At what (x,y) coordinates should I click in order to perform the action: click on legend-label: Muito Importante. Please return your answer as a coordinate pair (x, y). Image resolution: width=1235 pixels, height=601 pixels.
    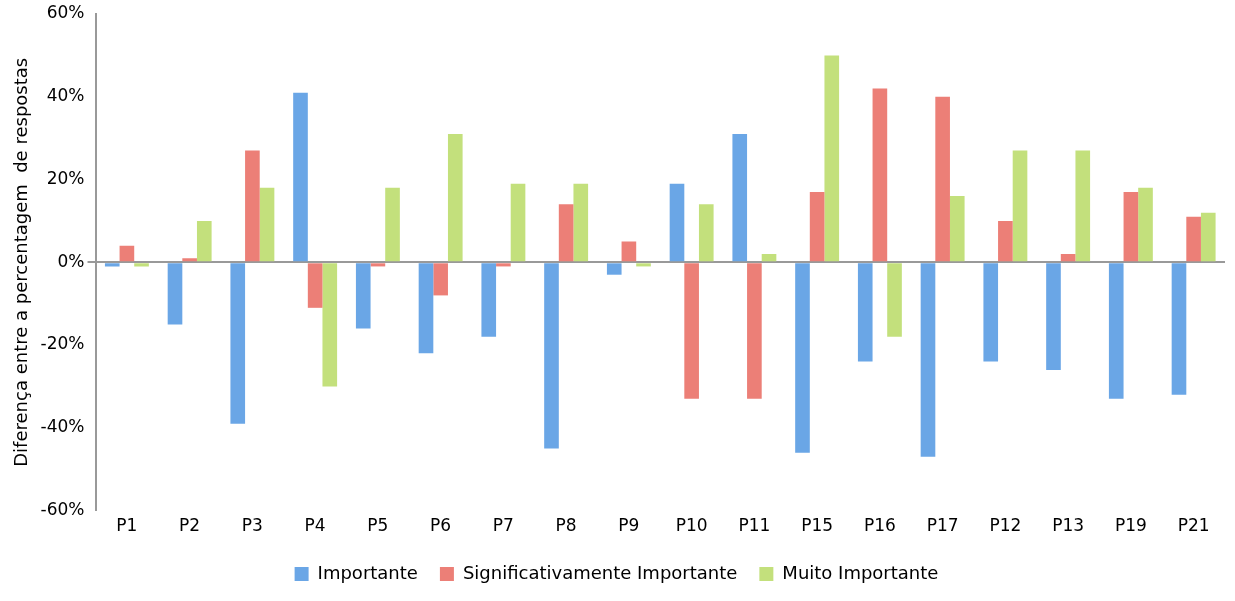
    Looking at the image, I should click on (860, 572).